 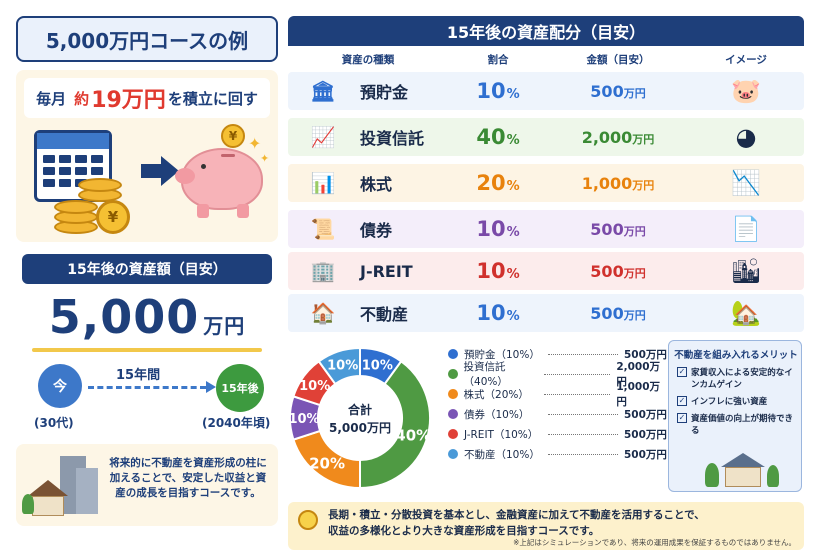 I want to click on legend-label: 投資信託（40%）, so click(x=485, y=374).